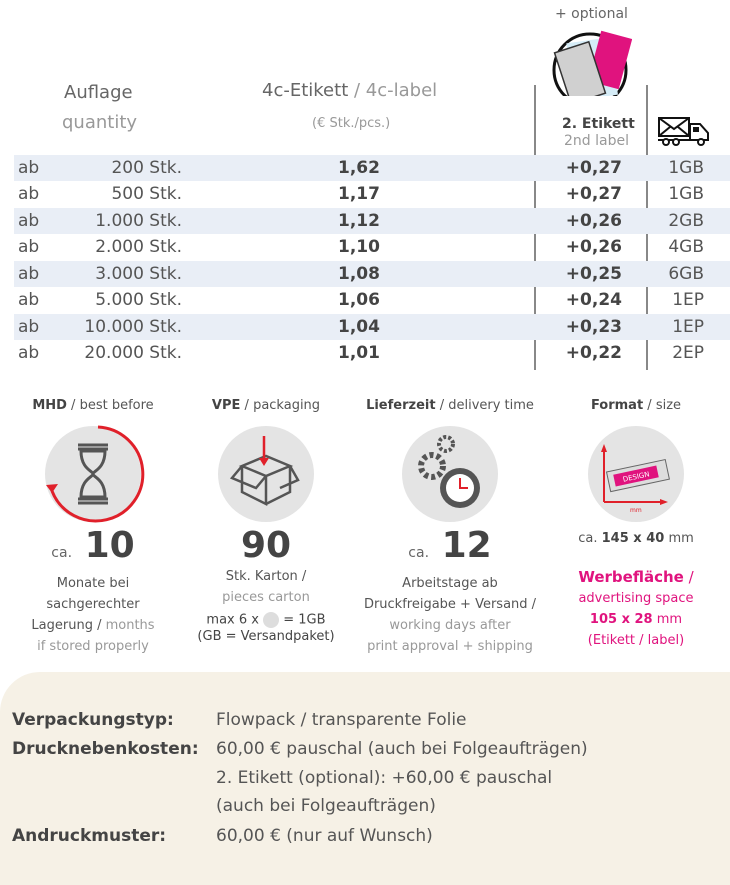  I want to click on delivery-line-en: working days after, so click(450, 625).